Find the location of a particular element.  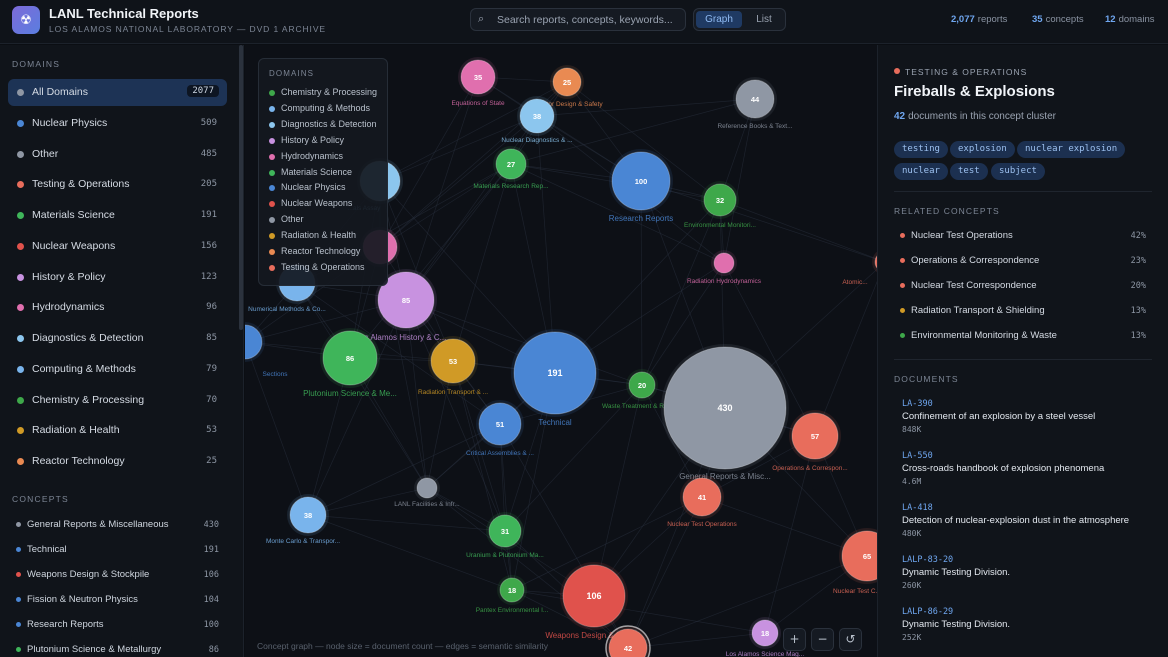

concept-item-general-reports-and-miscellaneous: General Reports & Miscellaneous 430 is located at coordinates (118, 525).